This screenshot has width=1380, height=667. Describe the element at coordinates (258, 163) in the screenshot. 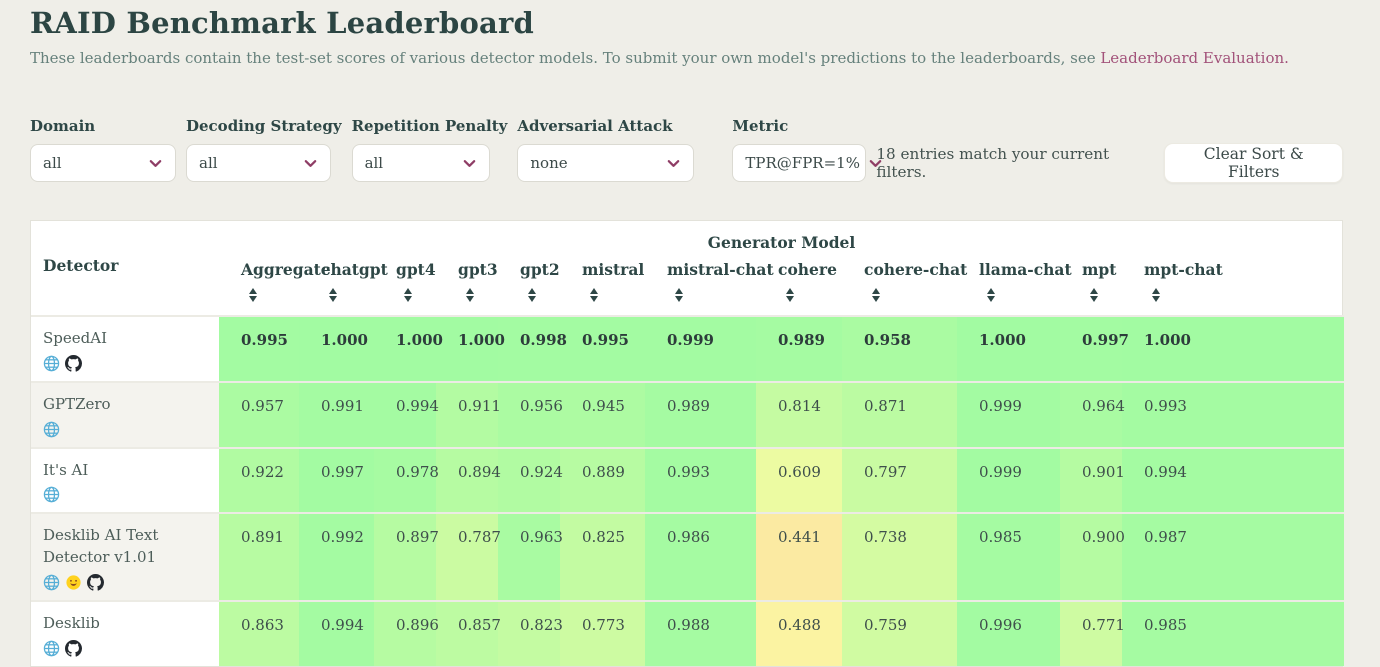

I see `decoding-strategy-select: all` at that location.